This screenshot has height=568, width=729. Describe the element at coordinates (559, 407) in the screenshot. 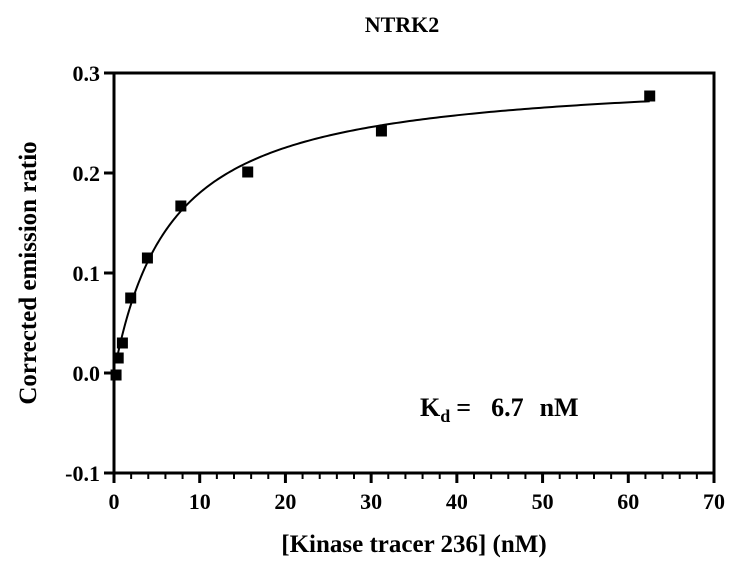

I see `kd-unit: nM` at that location.